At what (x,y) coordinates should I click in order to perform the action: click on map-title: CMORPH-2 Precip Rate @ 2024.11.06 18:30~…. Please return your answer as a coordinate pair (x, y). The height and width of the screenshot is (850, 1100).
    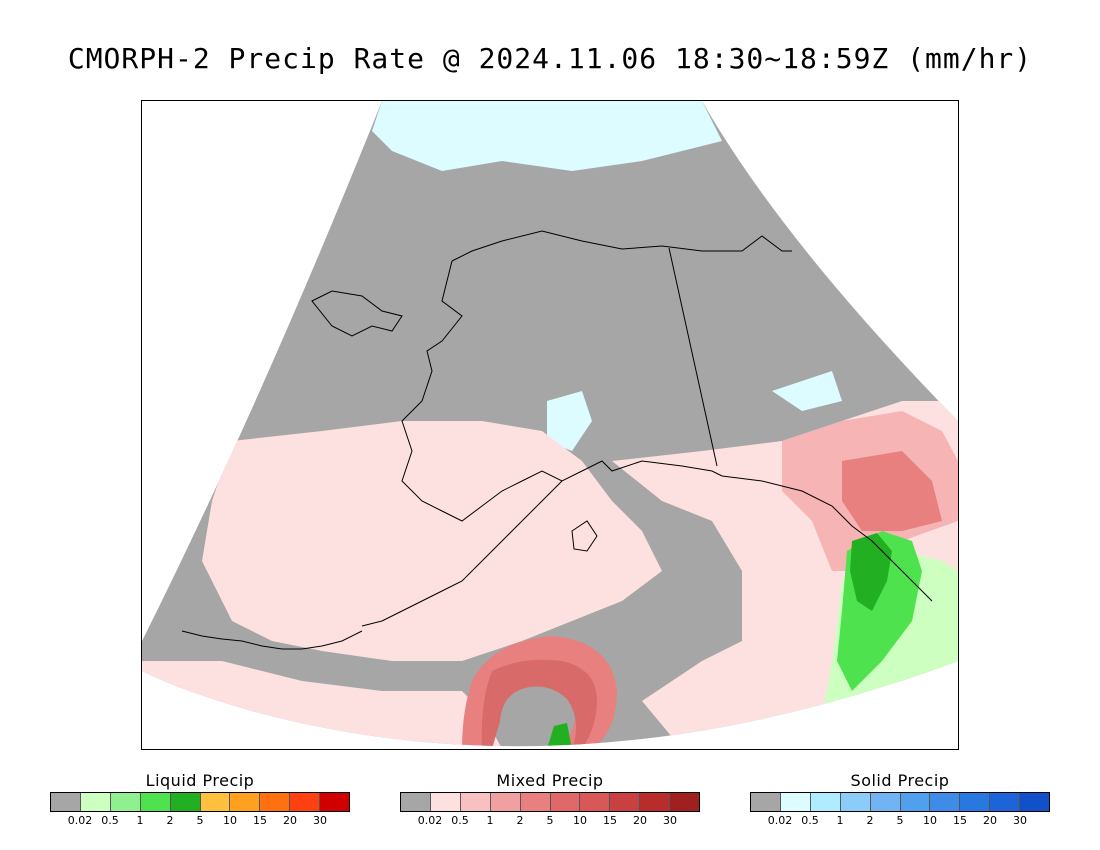
    Looking at the image, I should click on (550, 58).